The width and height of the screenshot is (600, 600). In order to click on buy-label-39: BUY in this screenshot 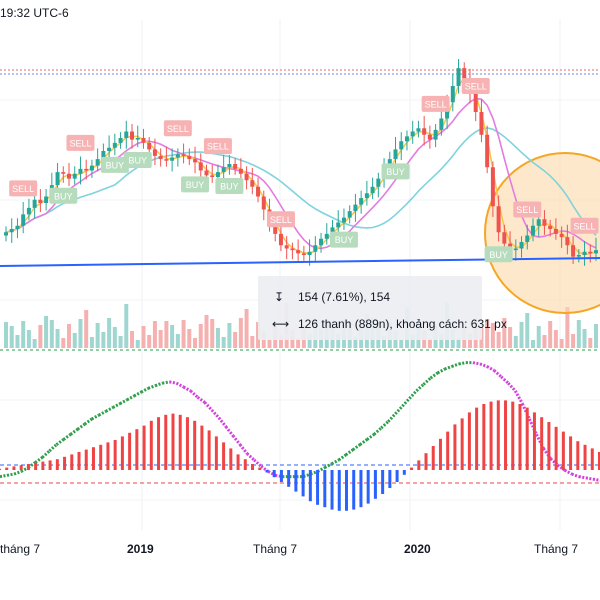, I will do `click(229, 187)`.